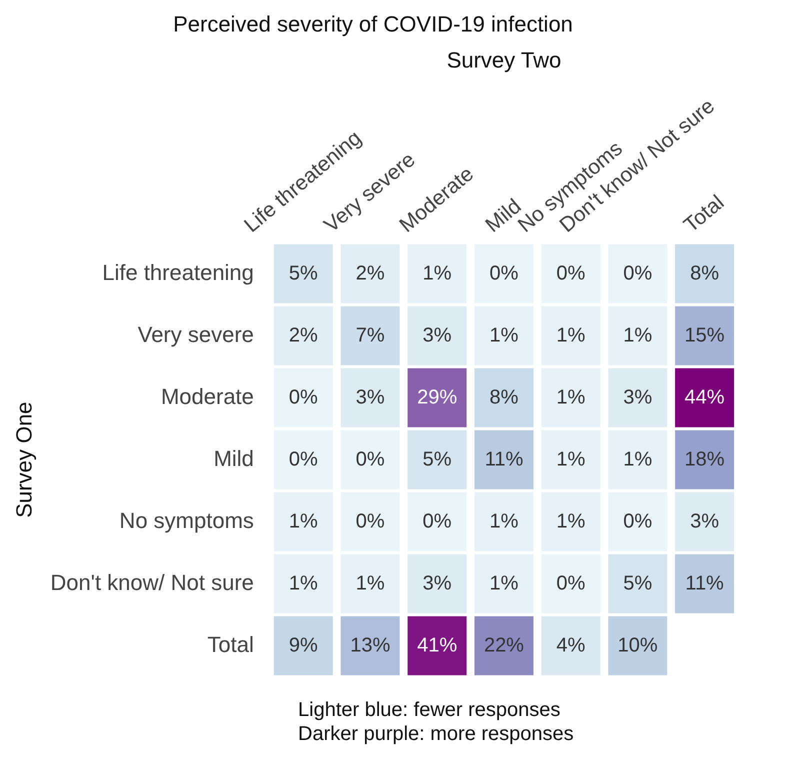 Image resolution: width=812 pixels, height=776 pixels. I want to click on data-label: 18%, so click(704, 459).